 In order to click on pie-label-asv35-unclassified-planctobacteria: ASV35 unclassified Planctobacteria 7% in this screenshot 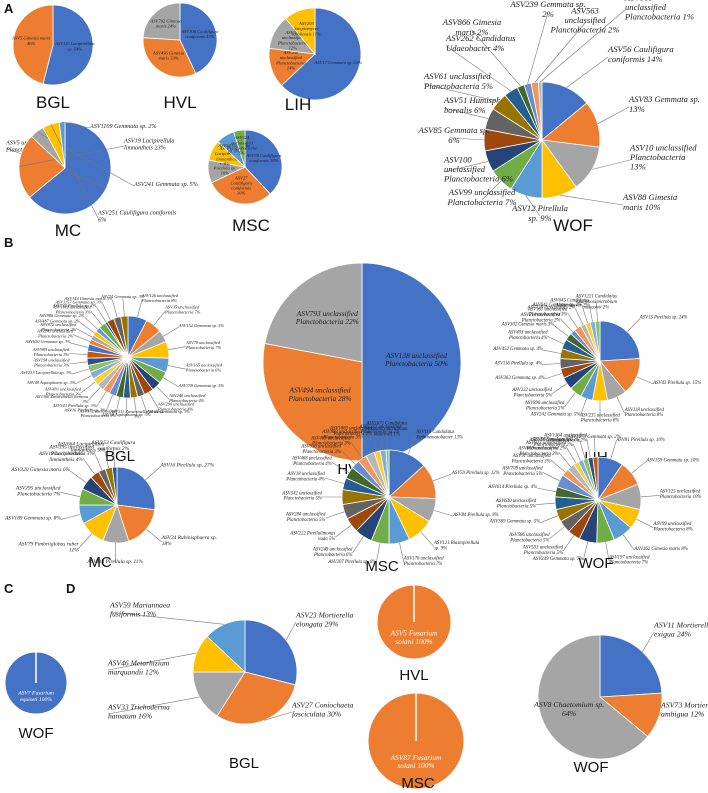, I will do `click(182, 310)`.